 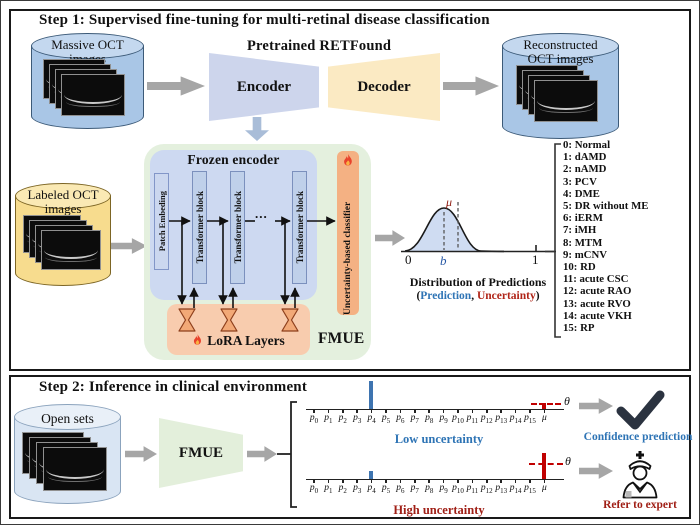 What do you see at coordinates (606, 206) in the screenshot?
I see `disease-class-item: 5: DR without ME` at bounding box center [606, 206].